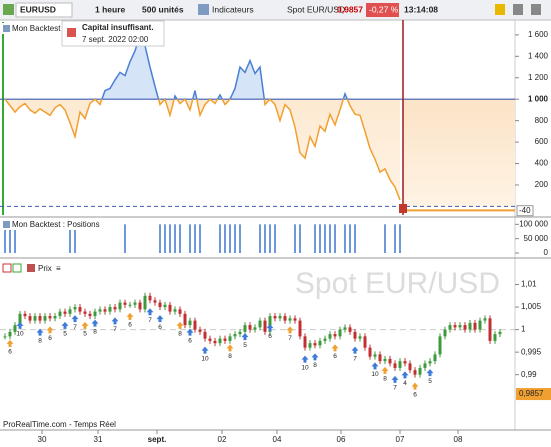 This screenshot has height=447, width=551. Describe the element at coordinates (533, 223) in the screenshot. I see `y-tick-label: 100 000` at that location.